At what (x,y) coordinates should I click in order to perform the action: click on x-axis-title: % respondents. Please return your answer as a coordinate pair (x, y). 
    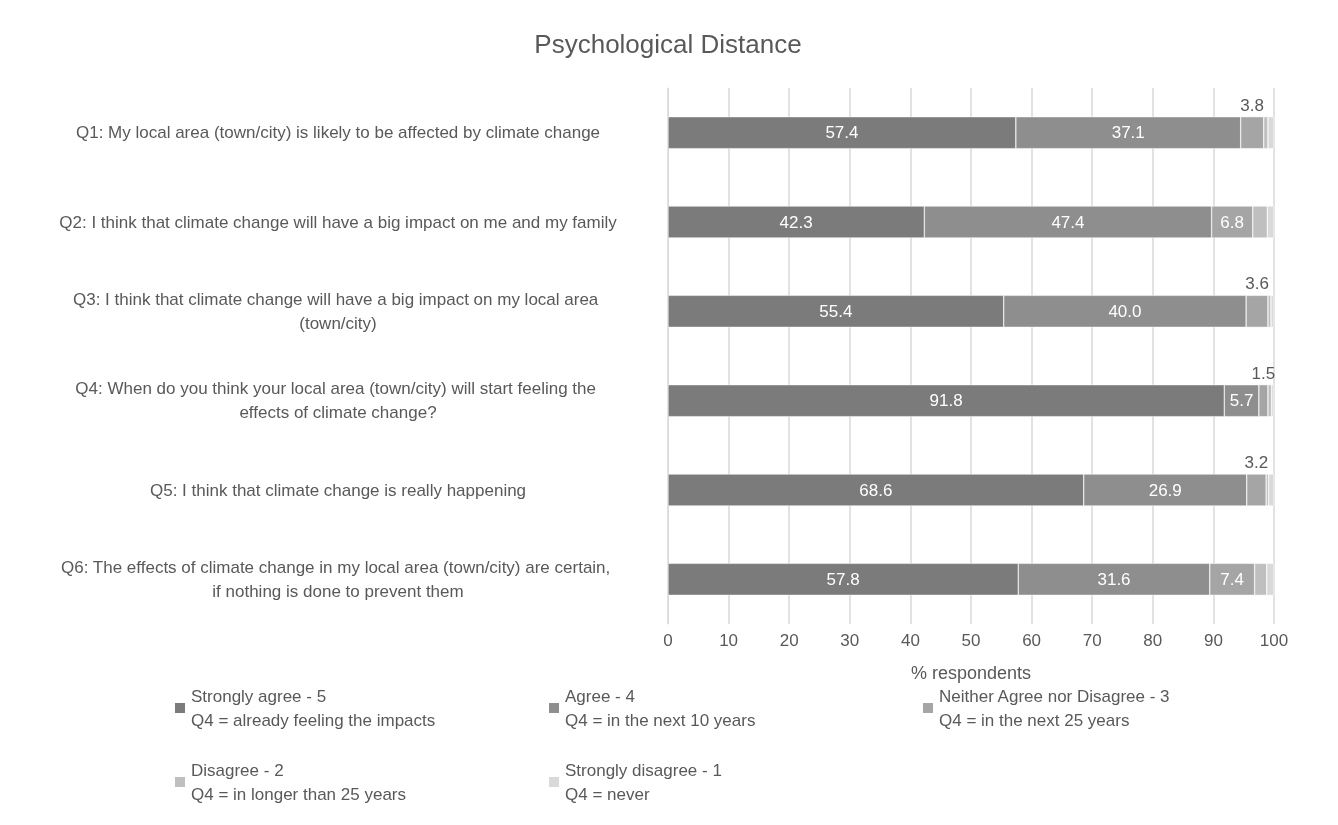
    Looking at the image, I should click on (971, 673).